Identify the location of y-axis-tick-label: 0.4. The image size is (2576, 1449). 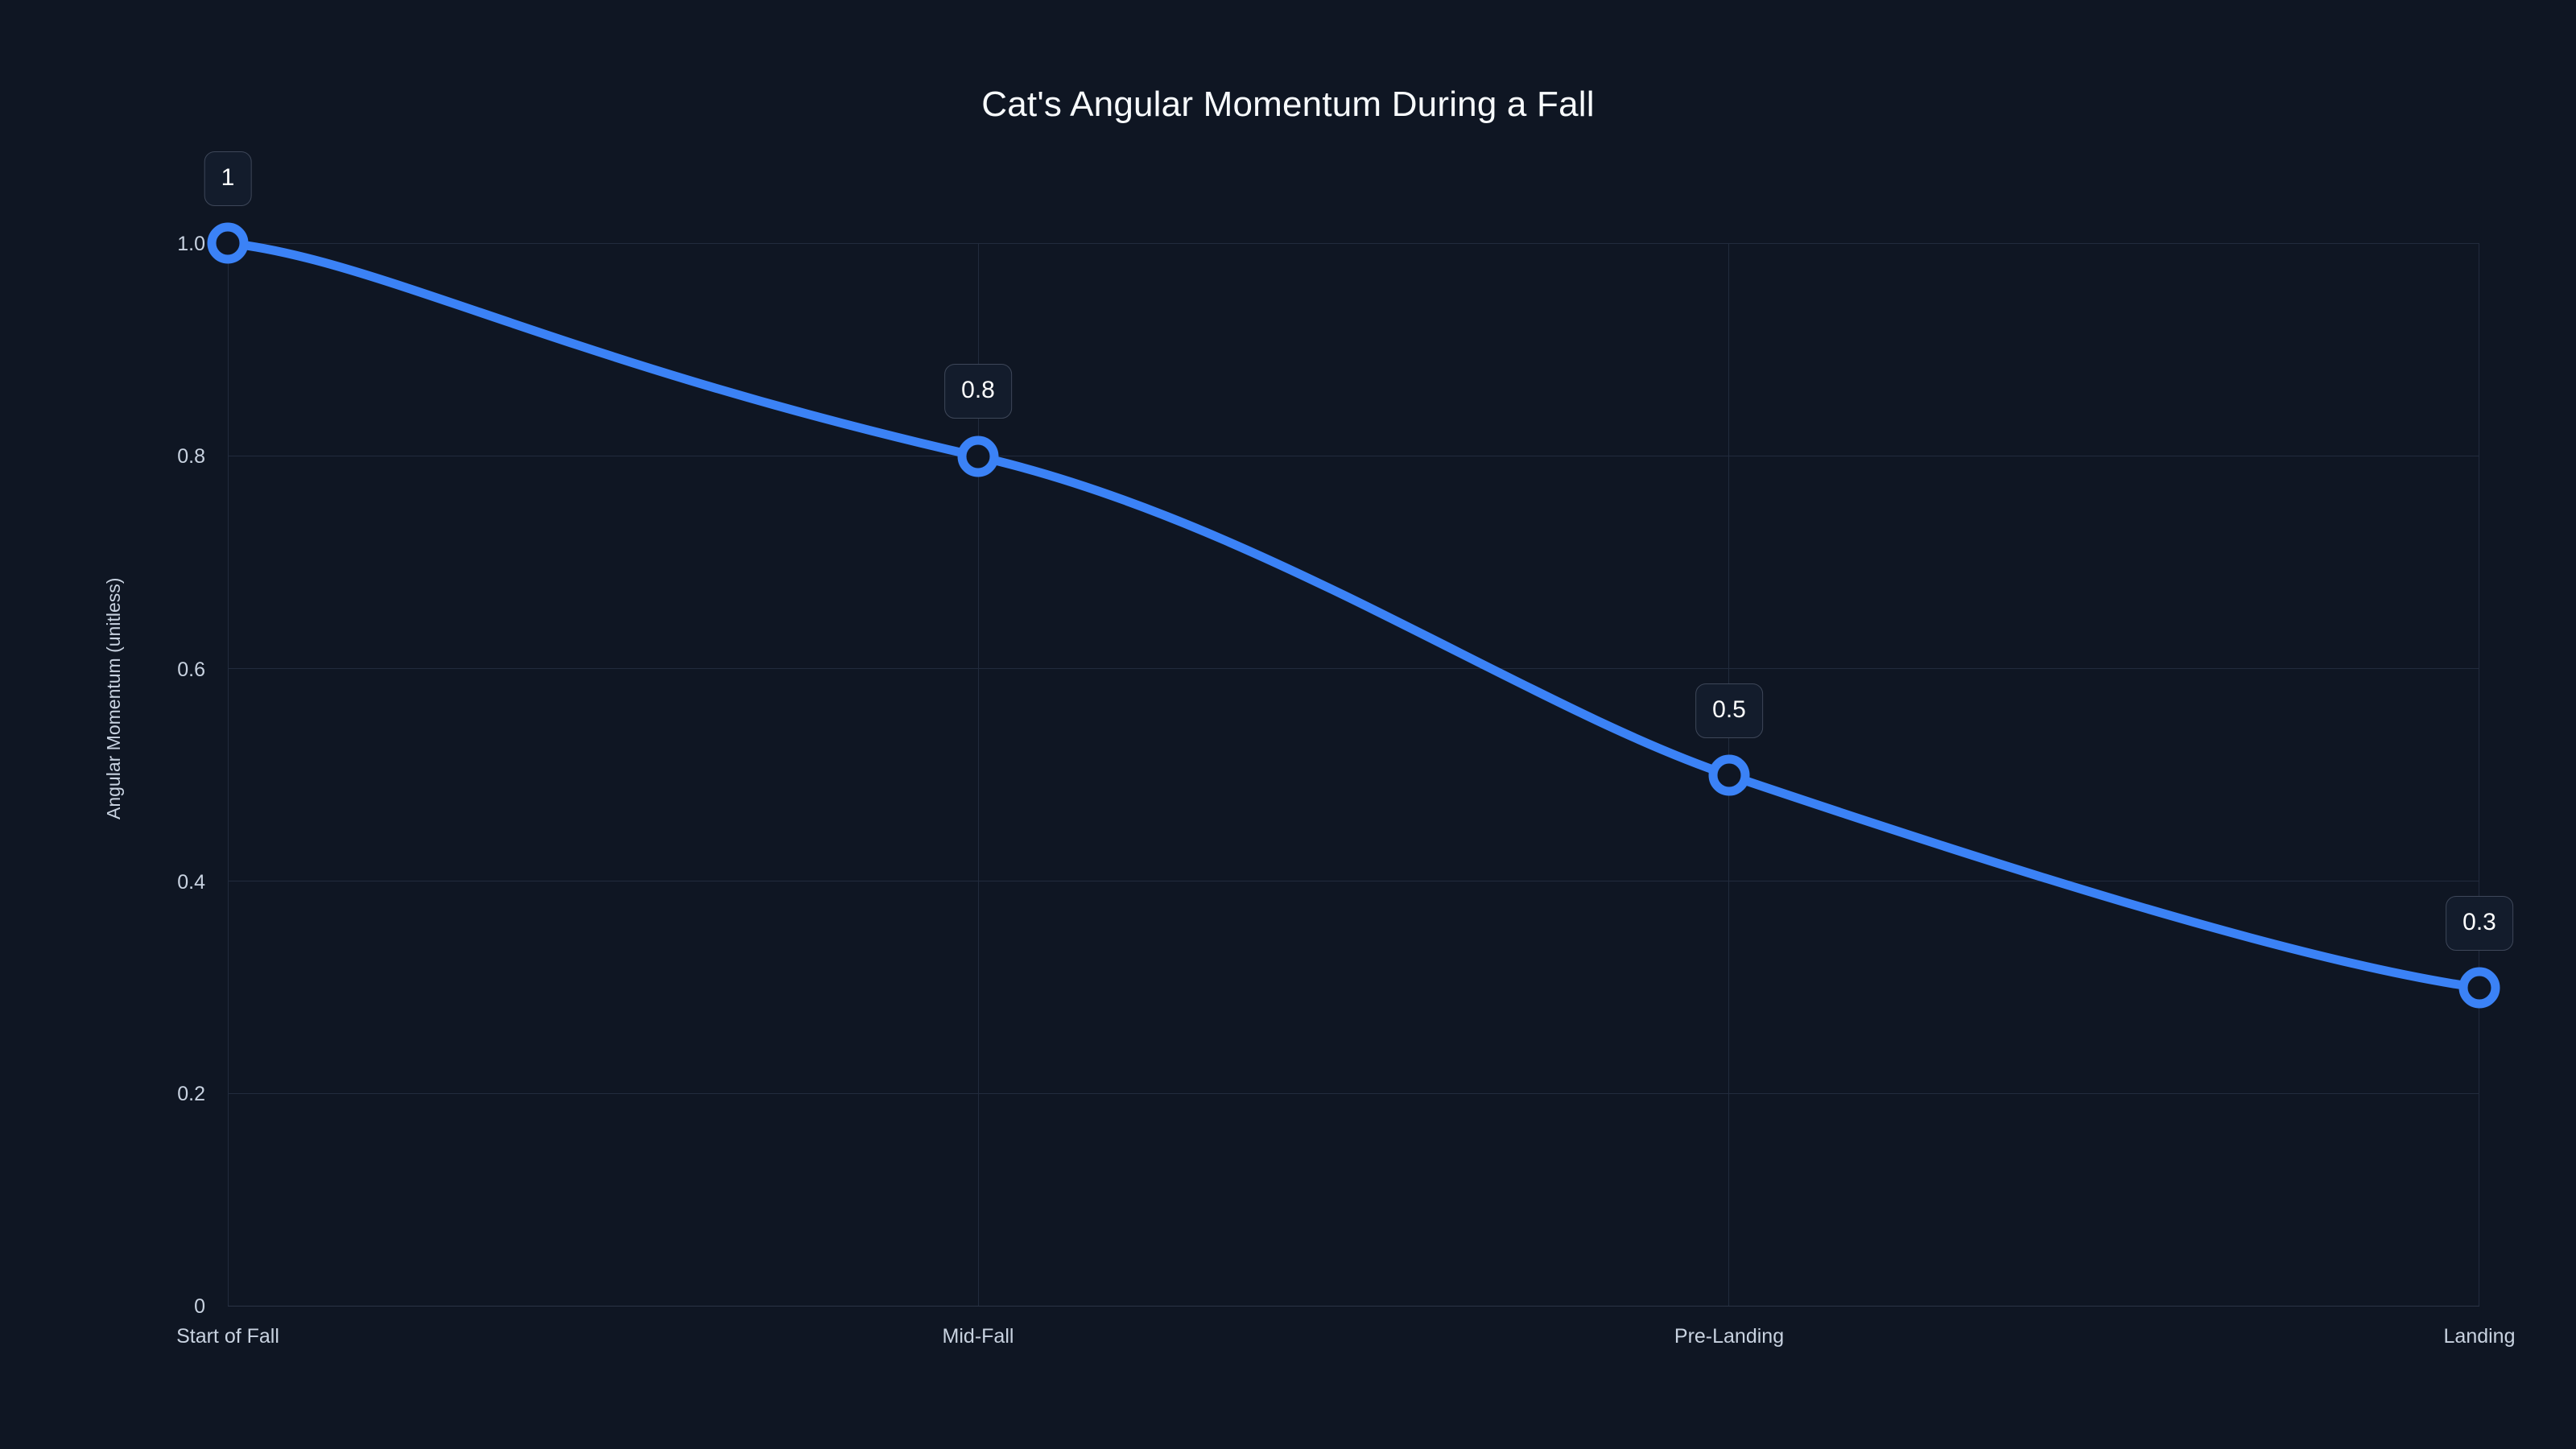
(191, 883).